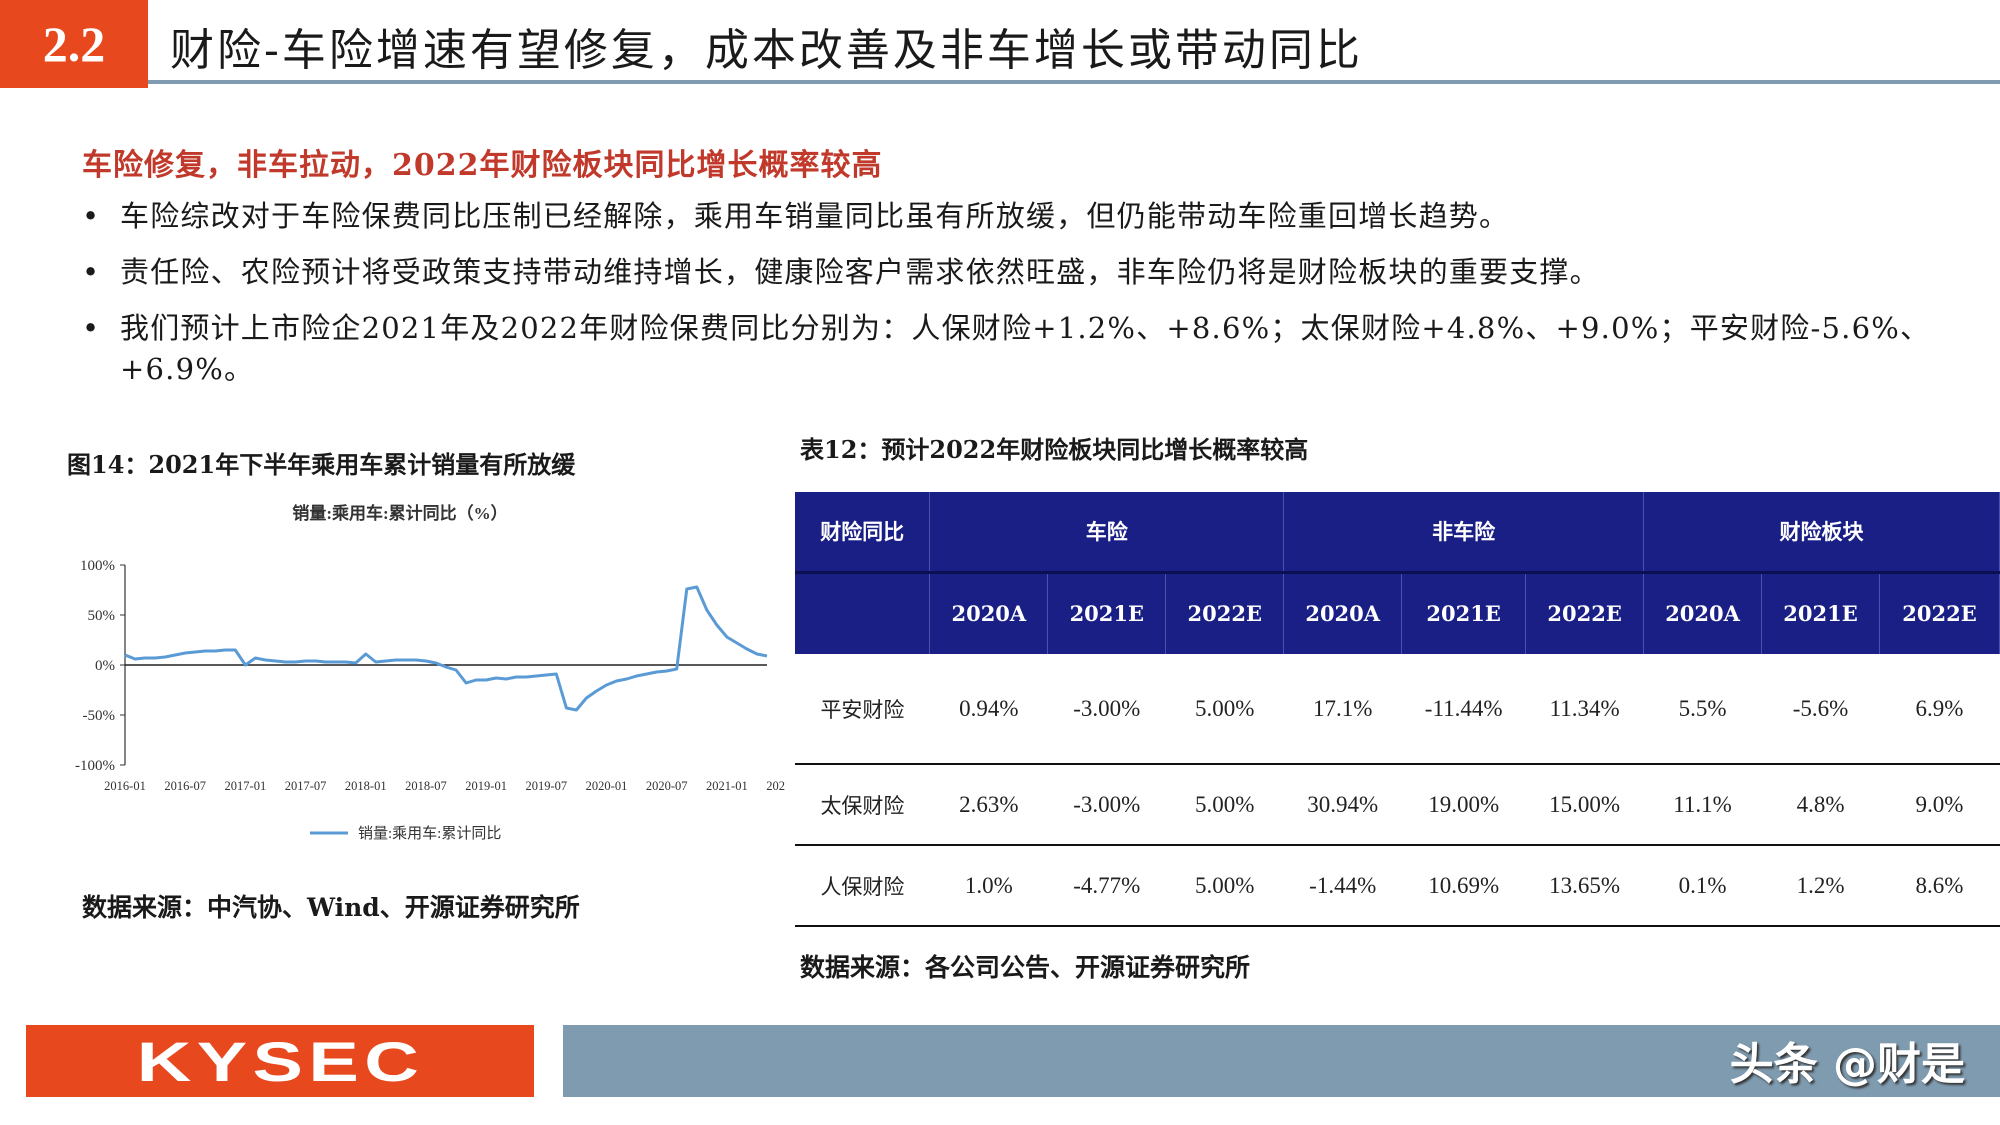 This screenshot has width=2000, height=1125. What do you see at coordinates (246, 786) in the screenshot?
I see `x-tick-label: 2017-01` at bounding box center [246, 786].